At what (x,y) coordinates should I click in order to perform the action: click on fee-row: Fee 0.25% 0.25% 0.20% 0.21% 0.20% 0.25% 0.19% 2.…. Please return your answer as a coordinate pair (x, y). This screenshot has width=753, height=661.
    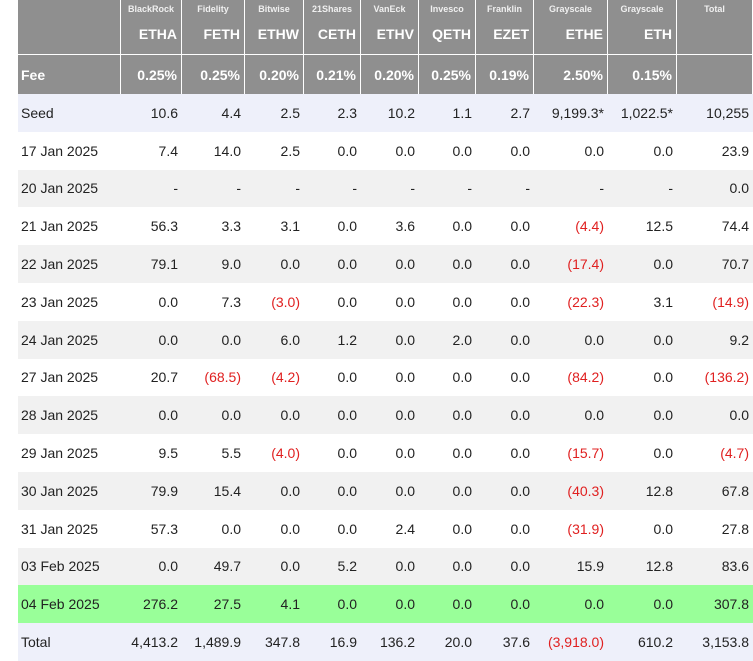
    Looking at the image, I should click on (385, 74).